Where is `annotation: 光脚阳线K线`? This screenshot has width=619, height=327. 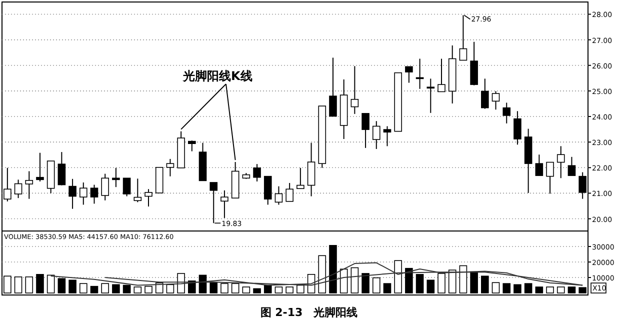 annotation: 光脚阳线K线 is located at coordinates (217, 76).